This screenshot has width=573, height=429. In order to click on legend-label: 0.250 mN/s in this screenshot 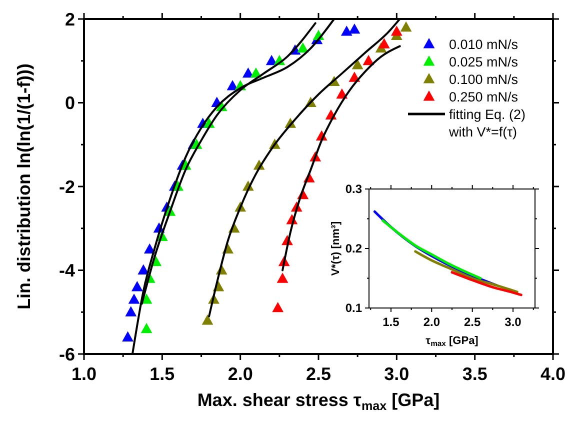, I will do `click(483, 97)`.